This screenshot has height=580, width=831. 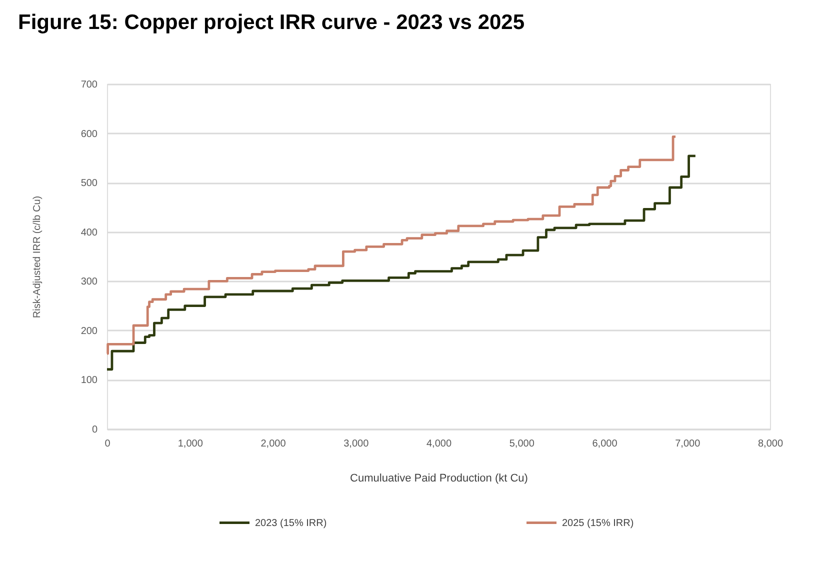 I want to click on x-tick-label: 7,000, so click(x=688, y=444).